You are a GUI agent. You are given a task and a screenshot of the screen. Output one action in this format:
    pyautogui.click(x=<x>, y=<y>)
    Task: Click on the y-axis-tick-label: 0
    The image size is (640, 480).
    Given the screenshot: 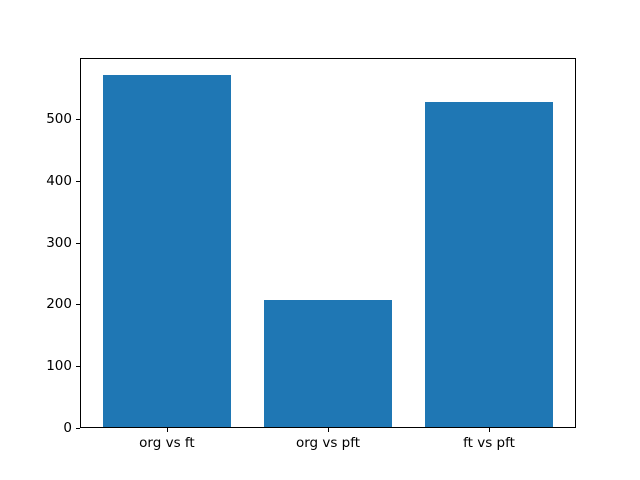 What is the action you would take?
    pyautogui.click(x=67, y=427)
    